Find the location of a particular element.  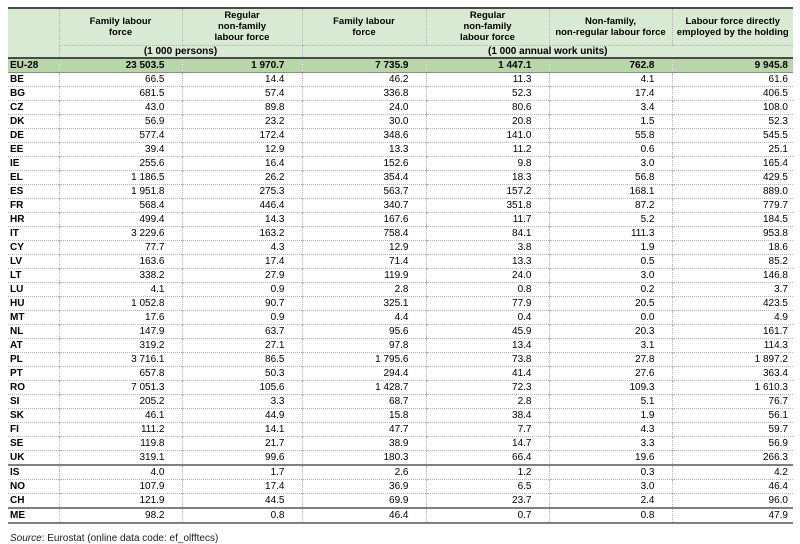

value-cell: 4.2 is located at coordinates (732, 472).